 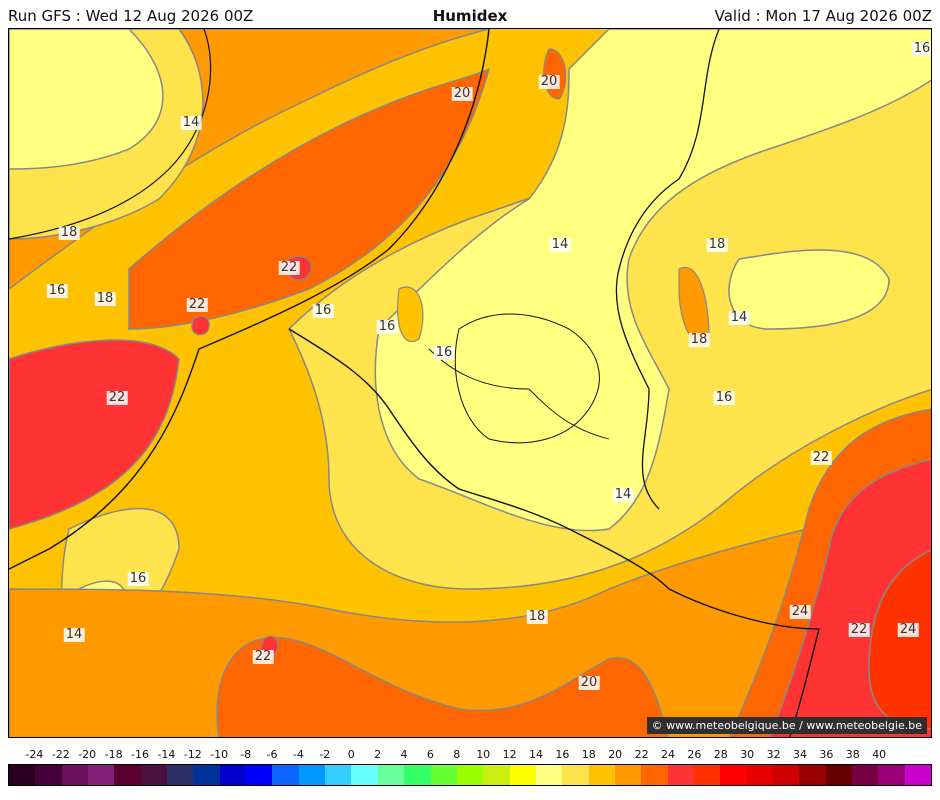 What do you see at coordinates (219, 754) in the screenshot?
I see `scale-tick-label: -10` at bounding box center [219, 754].